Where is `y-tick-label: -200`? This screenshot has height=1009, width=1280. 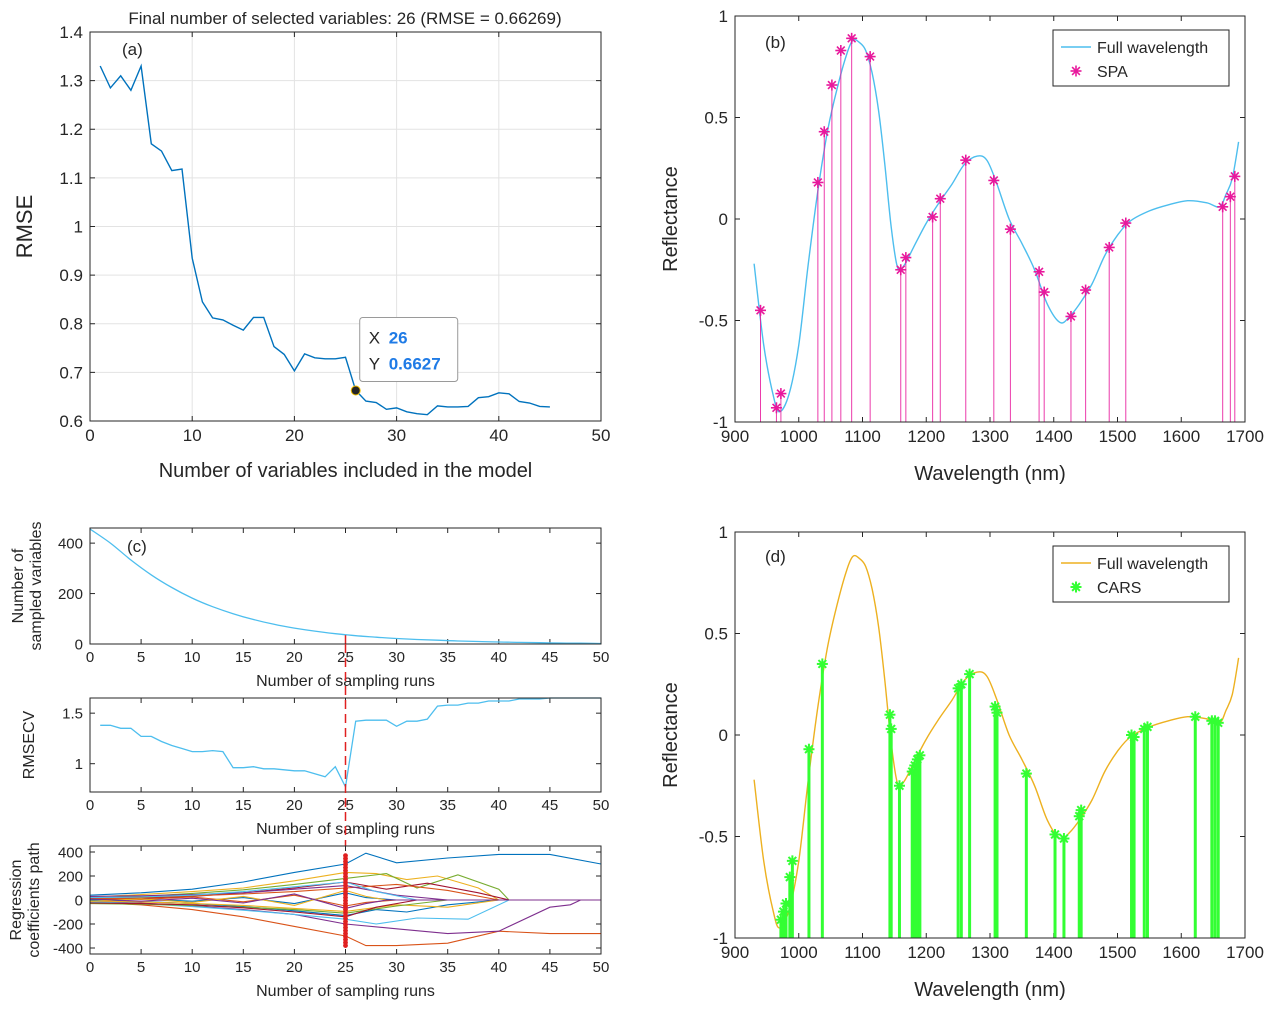 y-tick-label: -200 is located at coordinates (68, 924).